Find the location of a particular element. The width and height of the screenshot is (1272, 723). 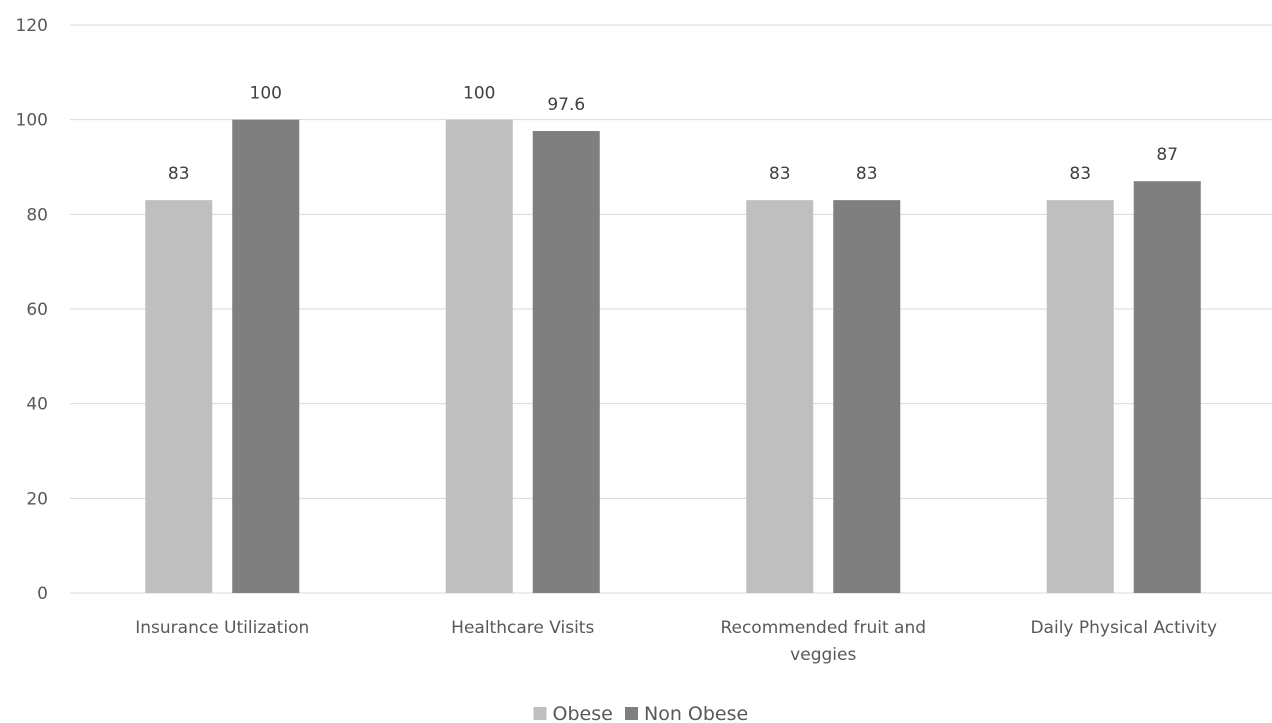

y-axis-ticks: 0 20 40 60 80 100 120 is located at coordinates (32, 310).